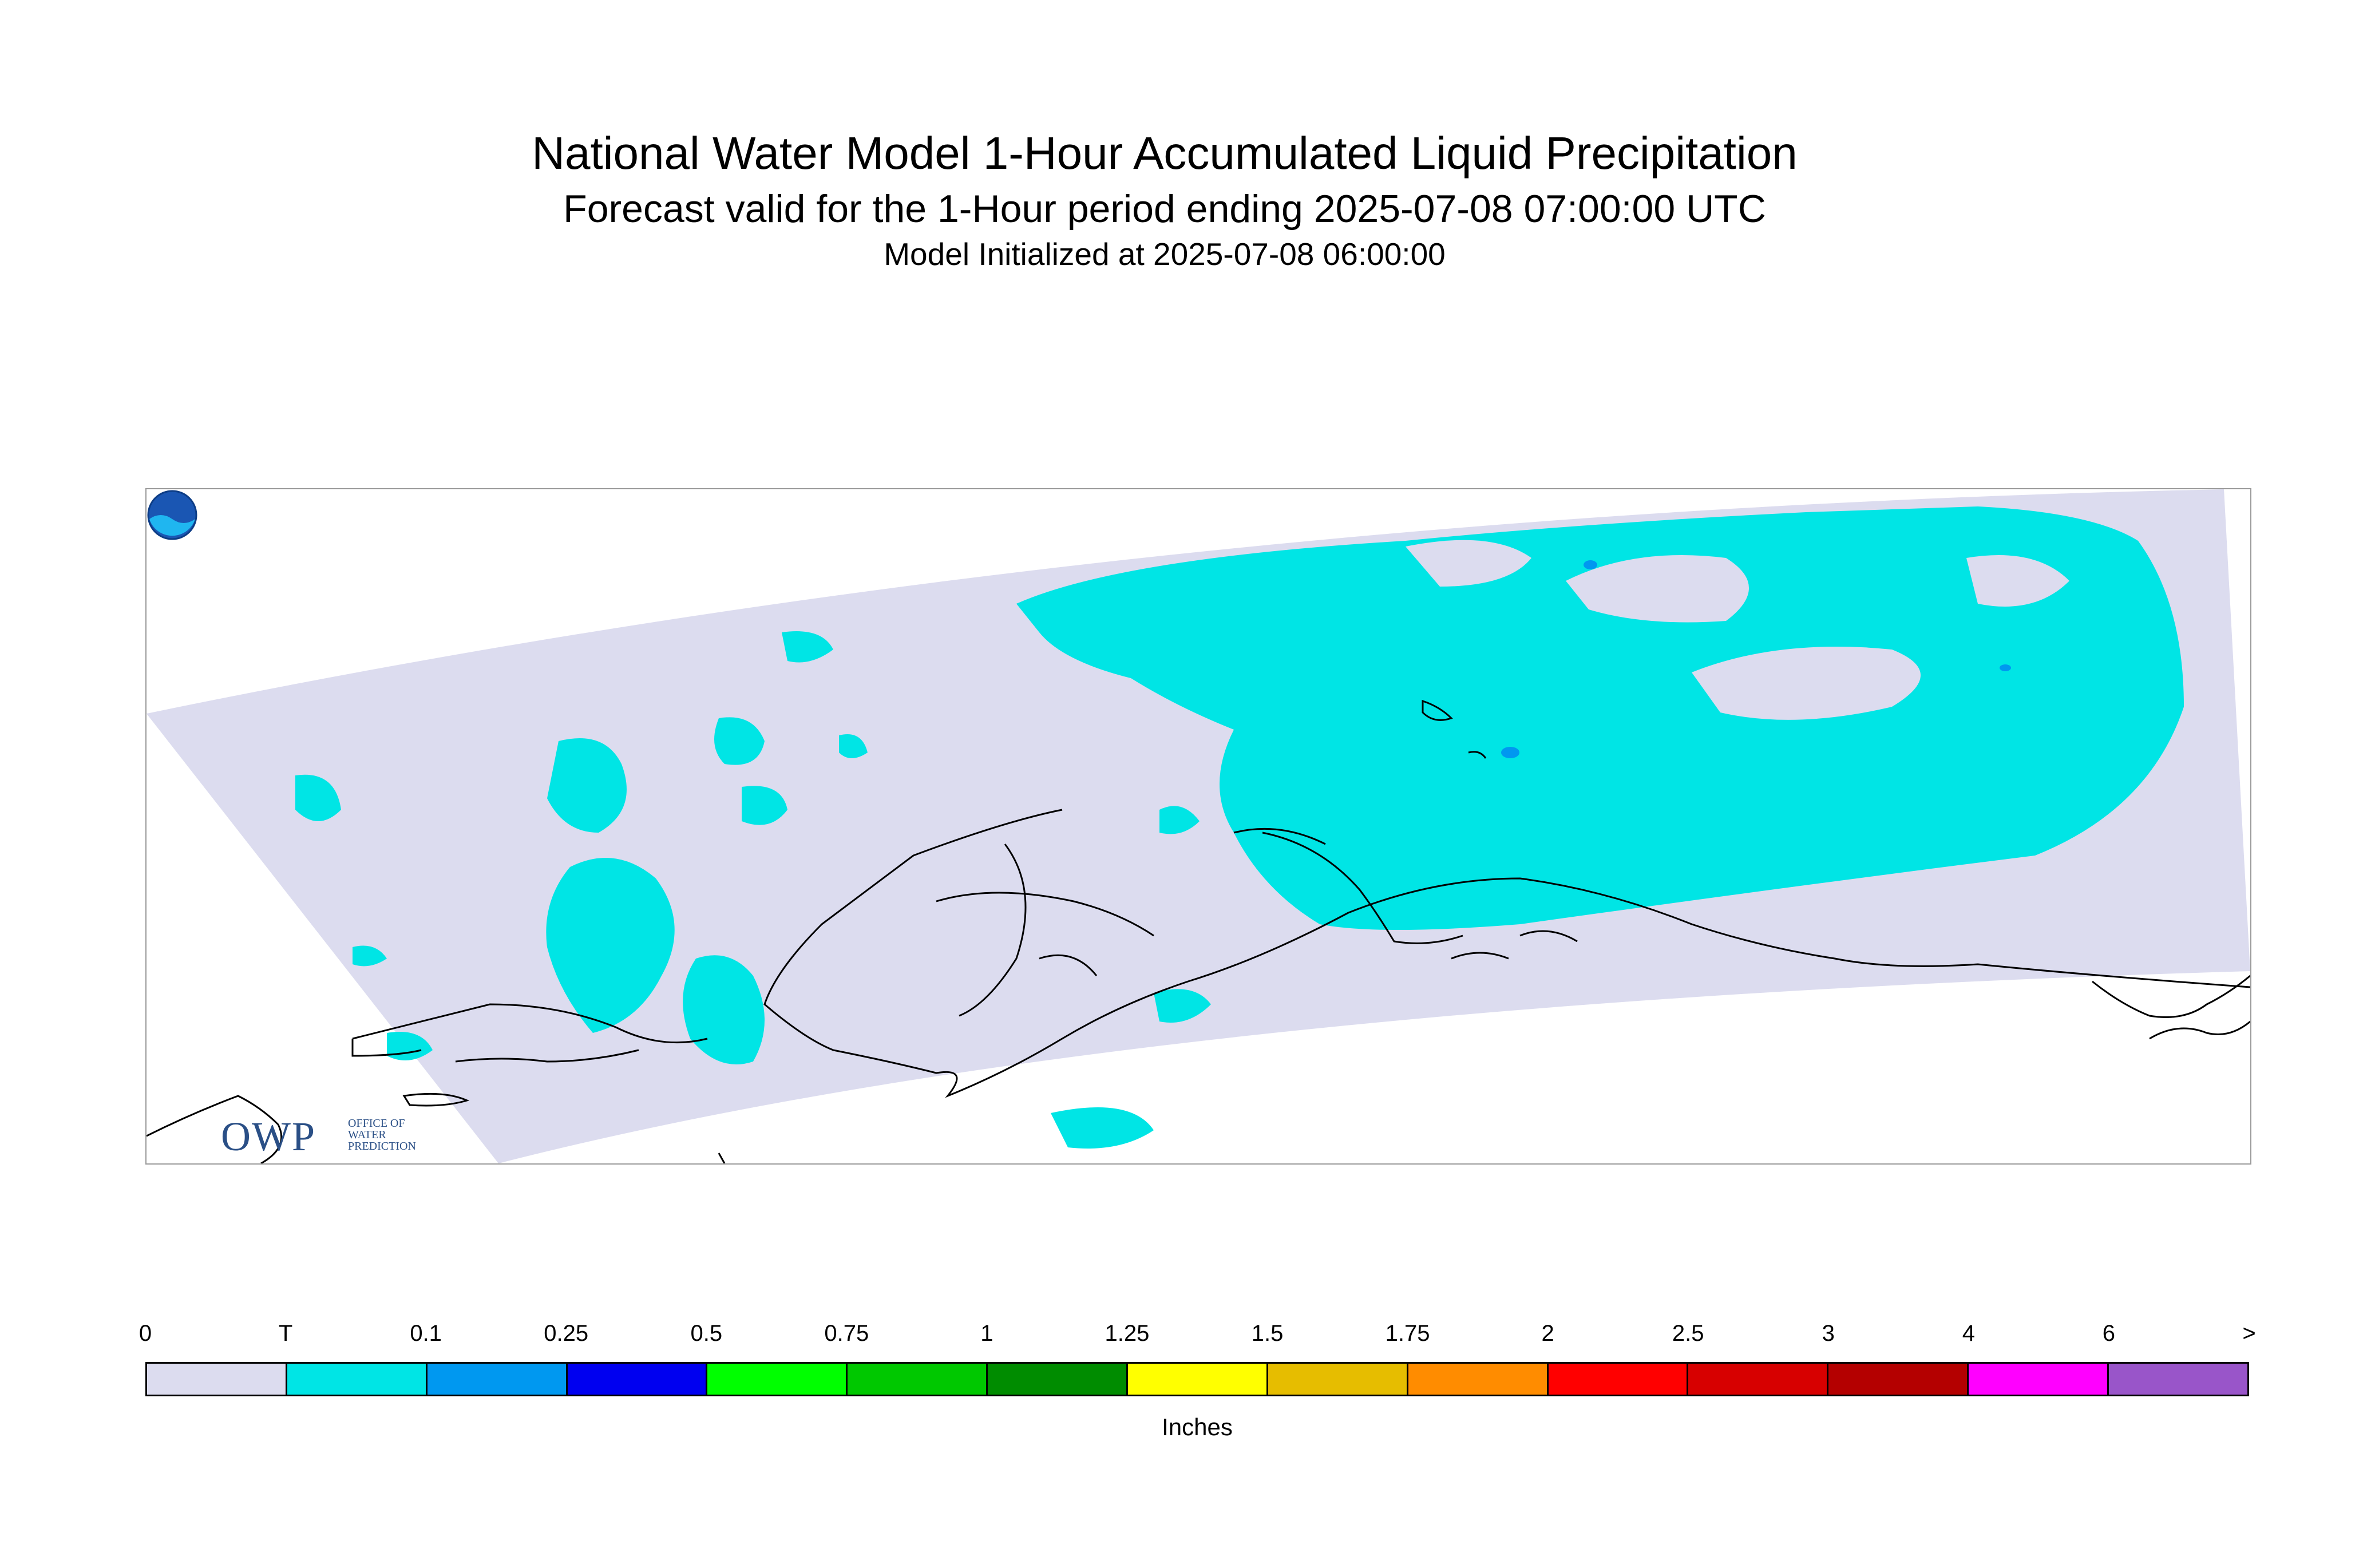 This screenshot has width=2375, height=1568. I want to click on legend-tick-label: 1.25, so click(1128, 1333).